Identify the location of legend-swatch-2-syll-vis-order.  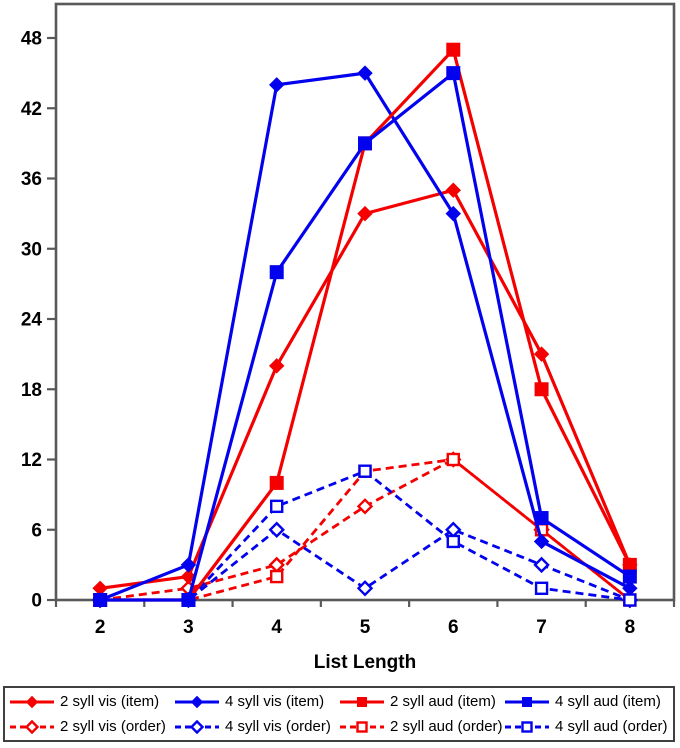
(32, 726).